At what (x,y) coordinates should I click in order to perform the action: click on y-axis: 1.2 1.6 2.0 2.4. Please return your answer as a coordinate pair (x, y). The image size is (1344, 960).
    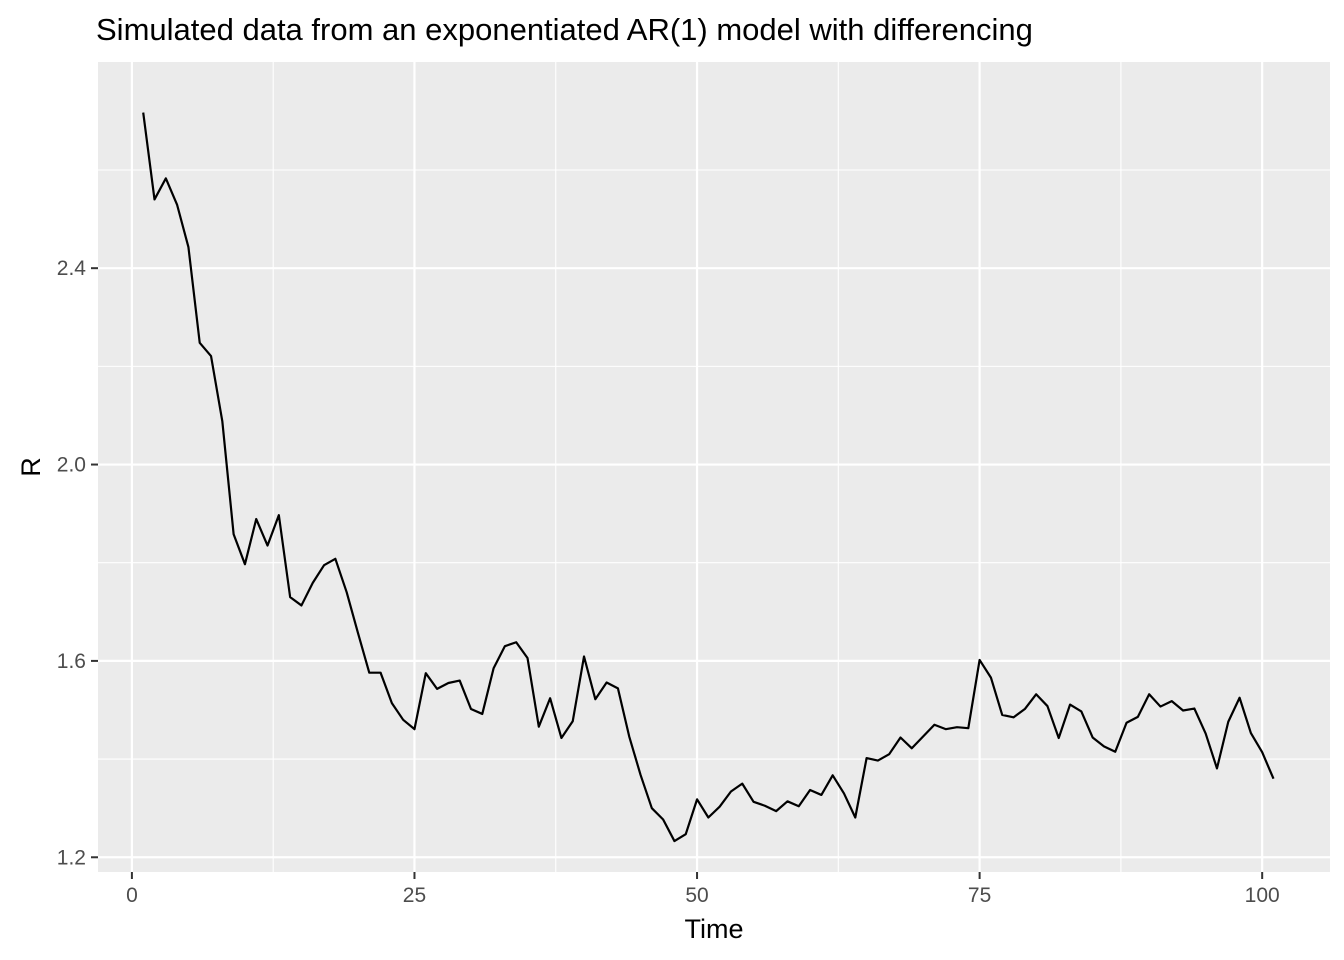
    Looking at the image, I should click on (77, 563).